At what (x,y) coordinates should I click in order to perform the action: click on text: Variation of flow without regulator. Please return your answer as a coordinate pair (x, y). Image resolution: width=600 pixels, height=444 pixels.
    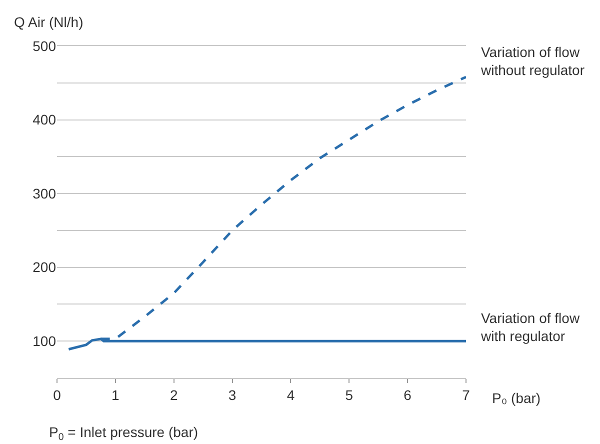
    Looking at the image, I should click on (532, 61).